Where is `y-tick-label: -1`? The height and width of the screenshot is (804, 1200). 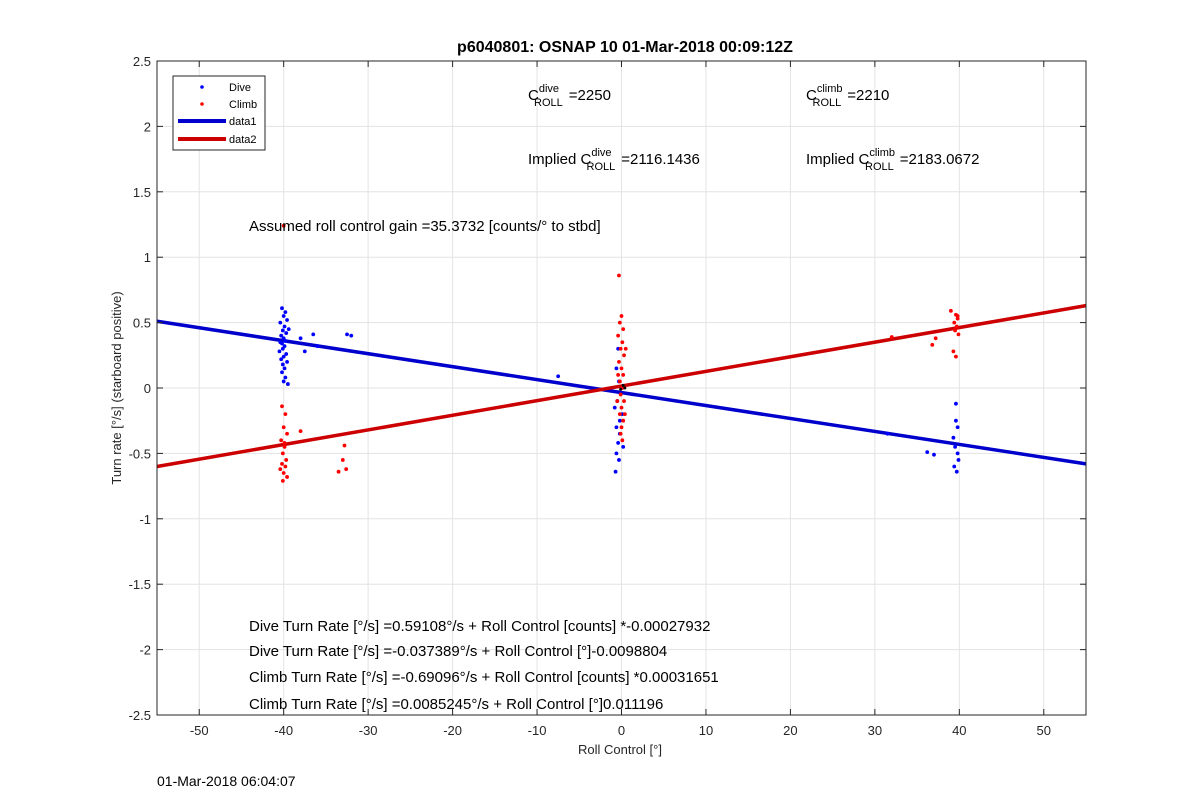
y-tick-label: -1 is located at coordinates (145, 519).